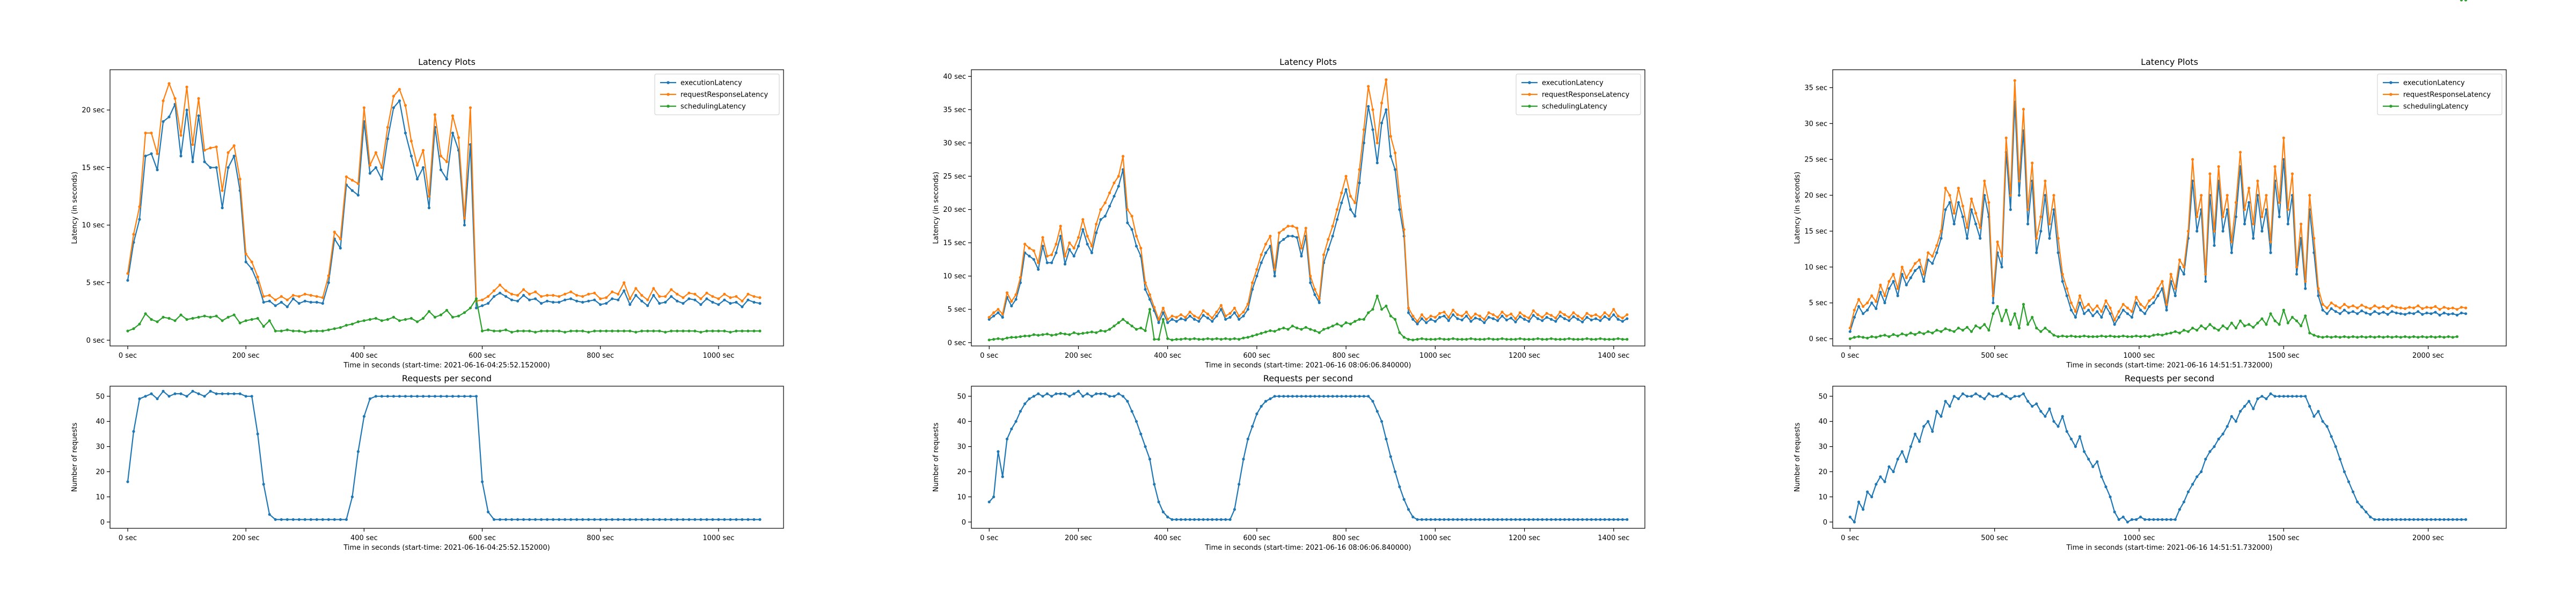 This screenshot has height=590, width=2576. I want to click on series-line, so click(1308, 455).